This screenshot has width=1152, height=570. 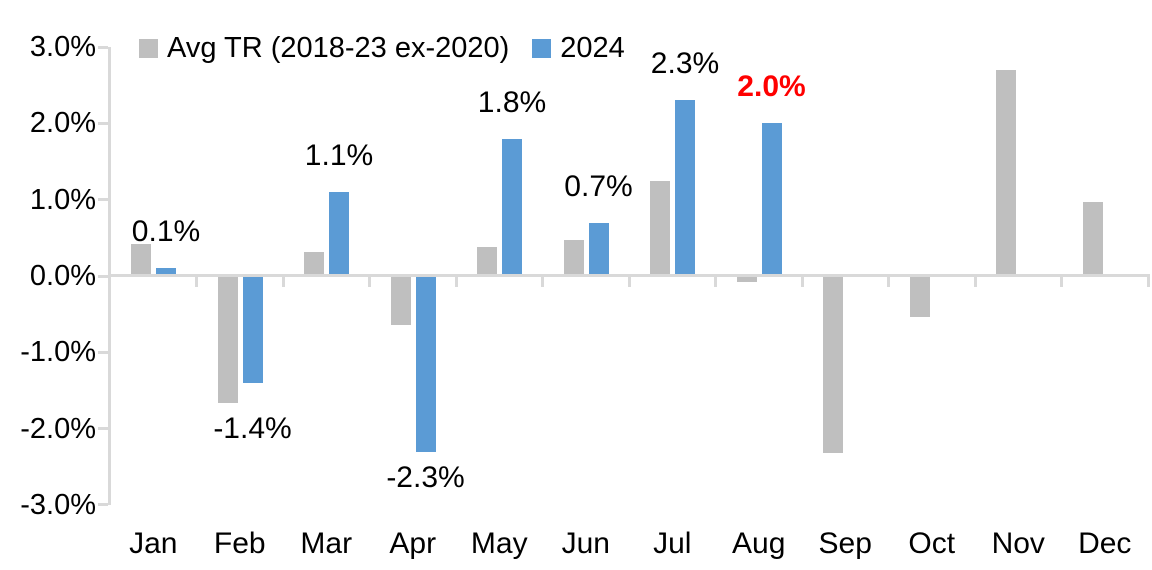 What do you see at coordinates (62, 47) in the screenshot?
I see `y-axis-label: 3.0%` at bounding box center [62, 47].